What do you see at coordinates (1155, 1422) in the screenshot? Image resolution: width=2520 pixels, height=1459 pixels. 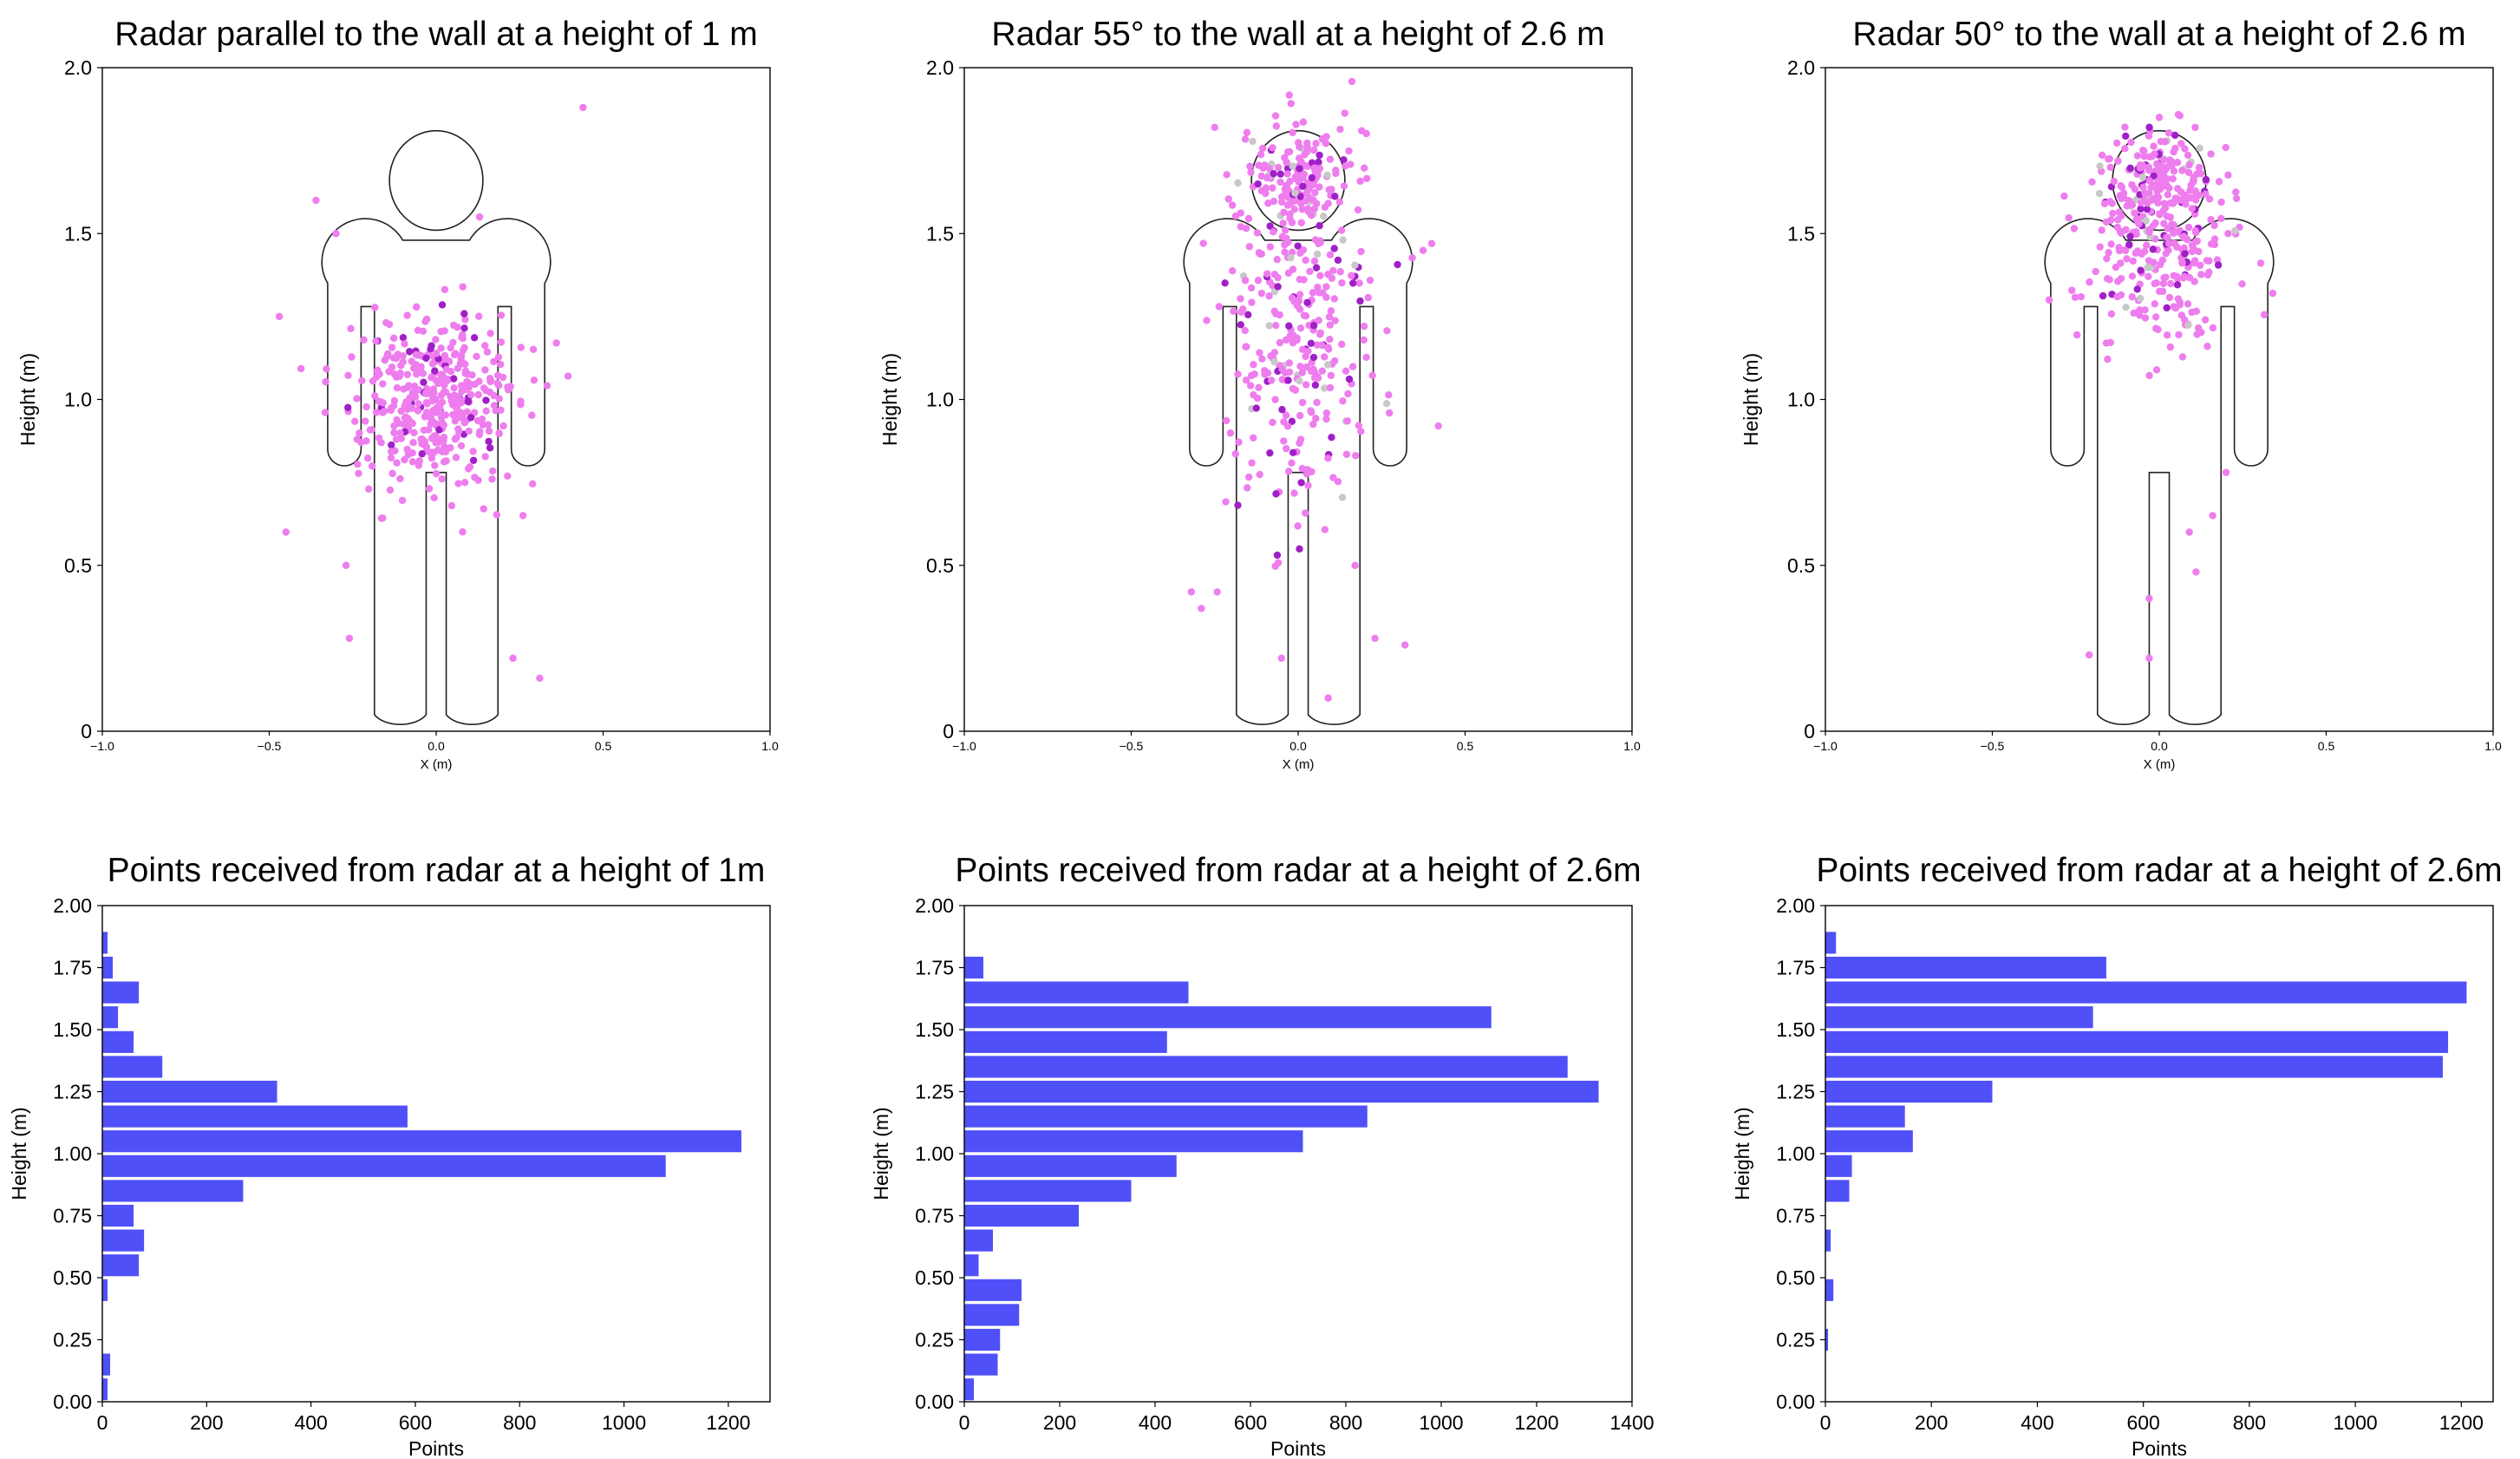 I see `x-tick-label: 400` at bounding box center [1155, 1422].